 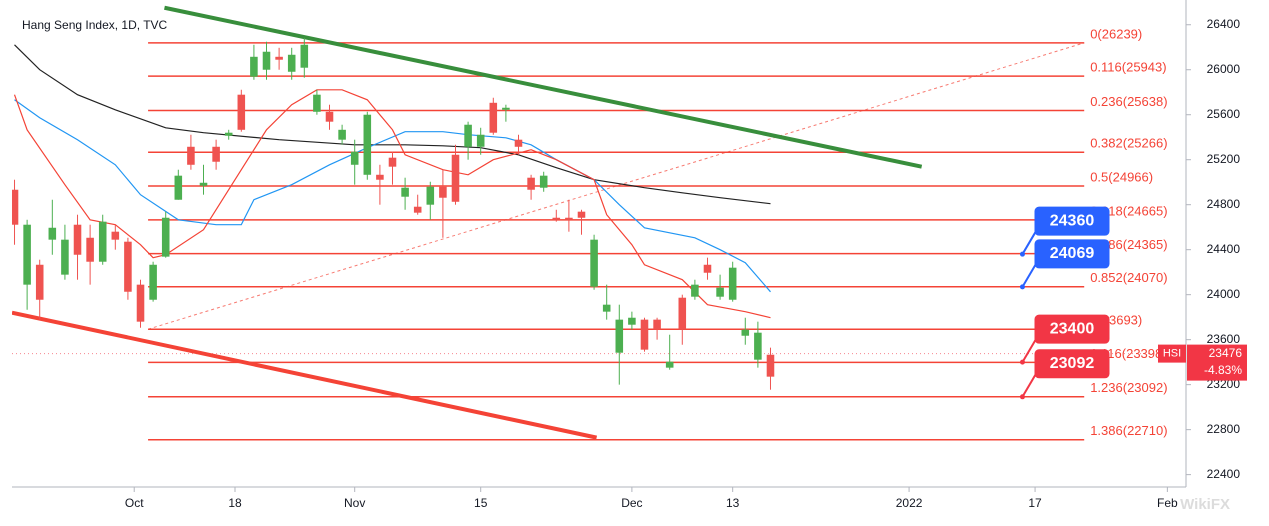 I want to click on fib-label: 0(26239), so click(x=1116, y=33).